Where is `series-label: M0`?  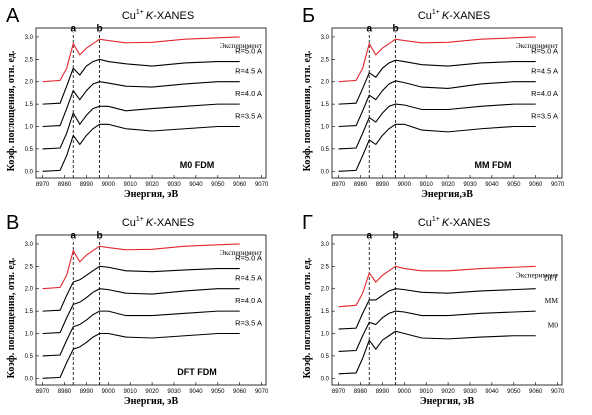
series-label: M0 is located at coordinates (553, 325).